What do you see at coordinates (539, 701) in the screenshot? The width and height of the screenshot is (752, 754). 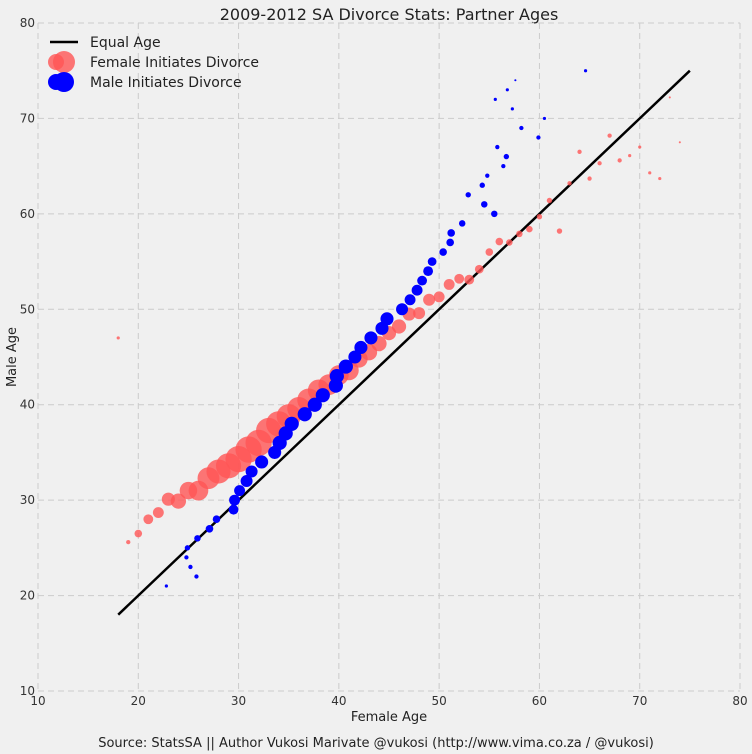 I see `x-tick-label: 60` at bounding box center [539, 701].